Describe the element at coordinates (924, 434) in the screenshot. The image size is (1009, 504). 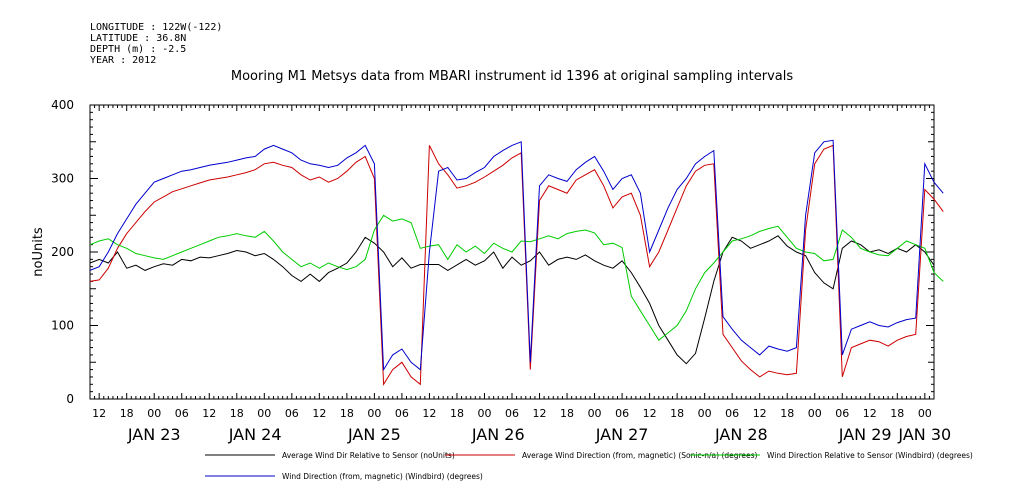
I see `x-day-label: JAN 30` at that location.